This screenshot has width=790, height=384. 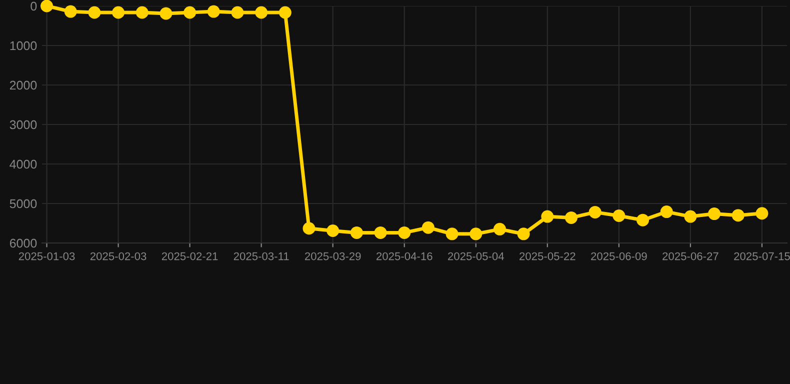 What do you see at coordinates (23, 243) in the screenshot?
I see `y-tick-label: 6000` at bounding box center [23, 243].